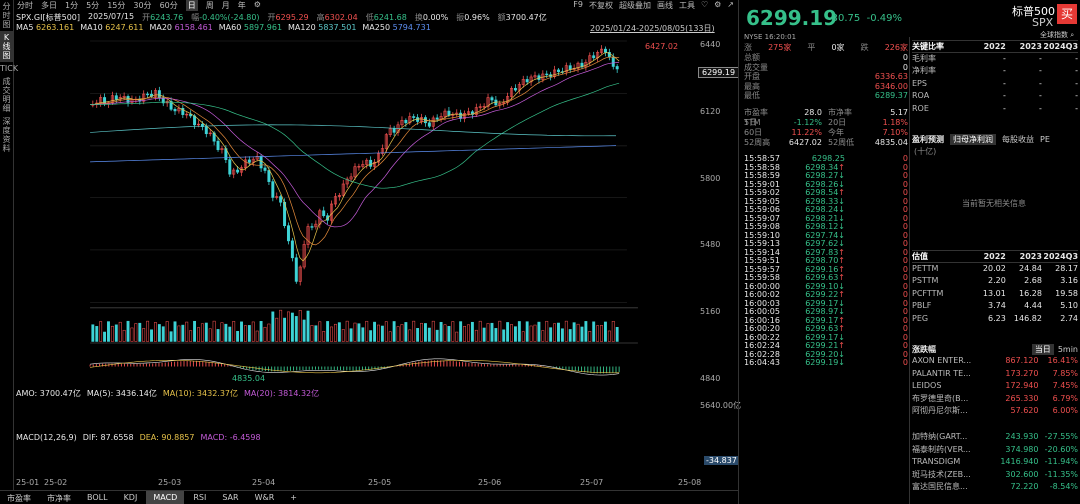  Describe the element at coordinates (191, 5) in the screenshot. I see `period-7: 日` at that location.